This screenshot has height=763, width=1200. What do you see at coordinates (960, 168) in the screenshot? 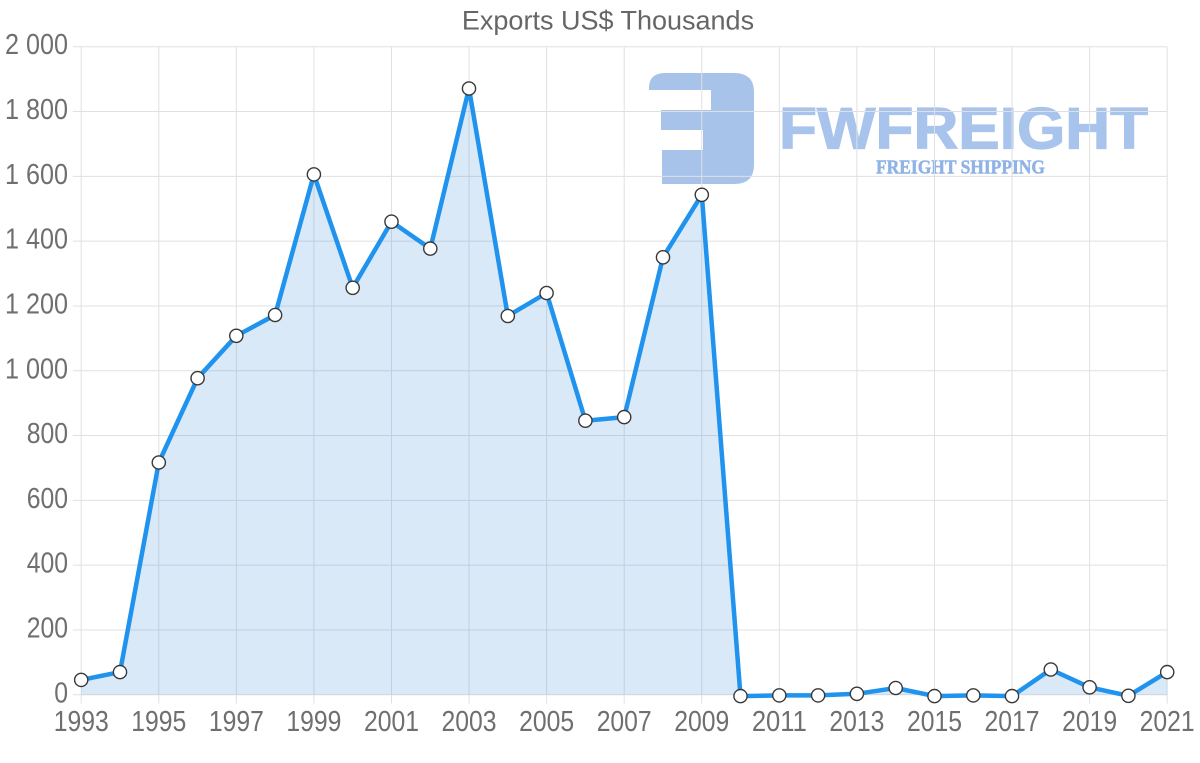
I see `svg-text: FREIGHT SHIPPING` at bounding box center [960, 168].